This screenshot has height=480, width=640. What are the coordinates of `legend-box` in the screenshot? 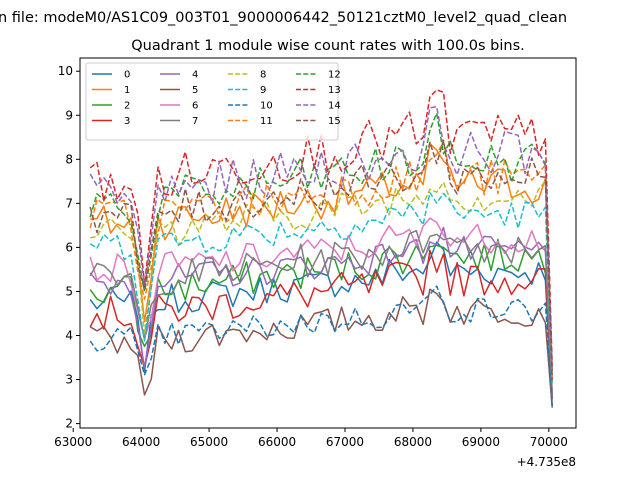 It's located at (212, 101).